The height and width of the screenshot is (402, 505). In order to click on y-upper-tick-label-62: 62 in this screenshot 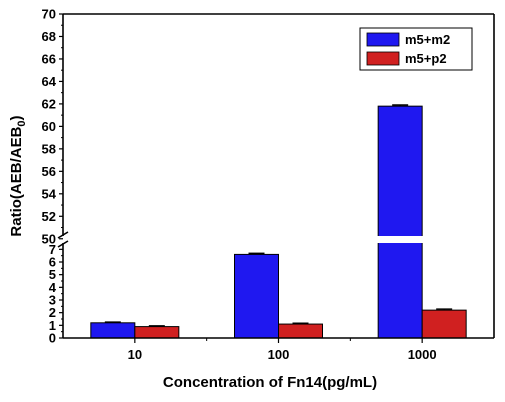, I will do `click(49, 103)`.